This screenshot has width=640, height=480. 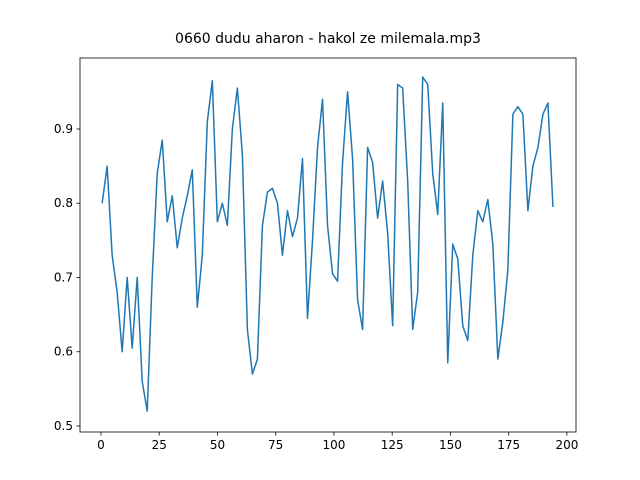 What do you see at coordinates (450, 445) in the screenshot?
I see `x-tick-label: 150` at bounding box center [450, 445].